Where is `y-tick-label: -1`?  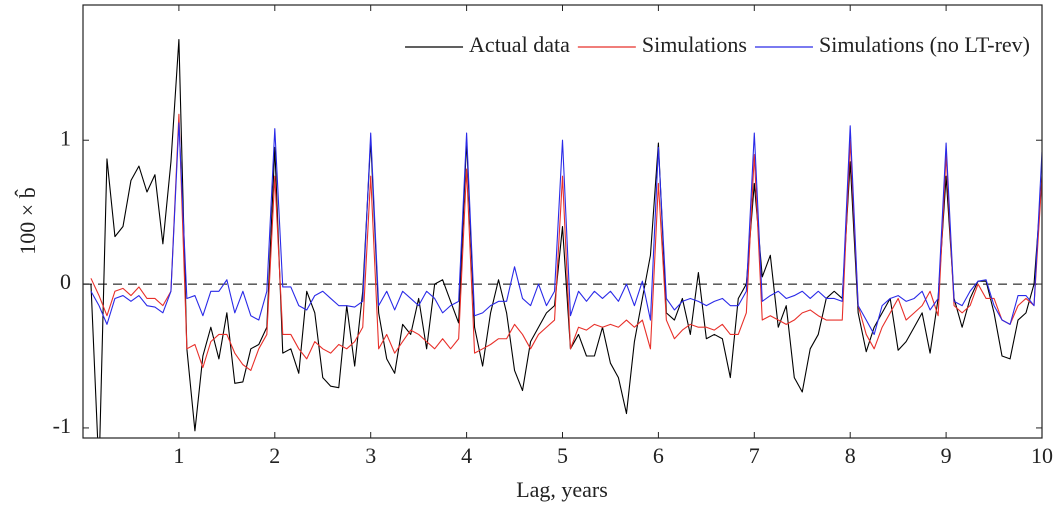
y-tick-label: -1 is located at coordinates (62, 425).